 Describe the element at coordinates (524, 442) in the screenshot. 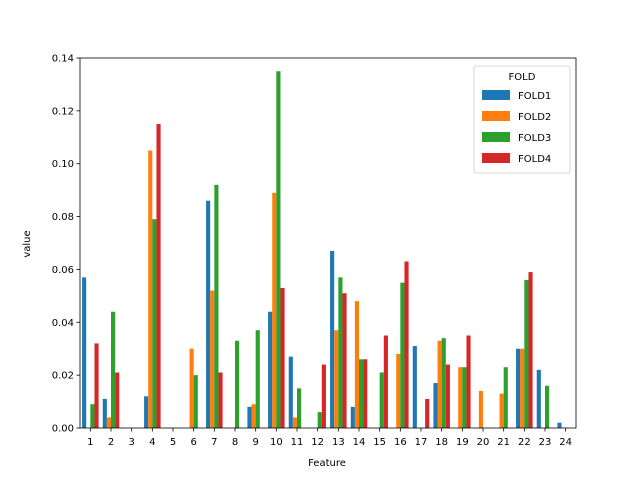

I see `x-tick-label: 22` at that location.